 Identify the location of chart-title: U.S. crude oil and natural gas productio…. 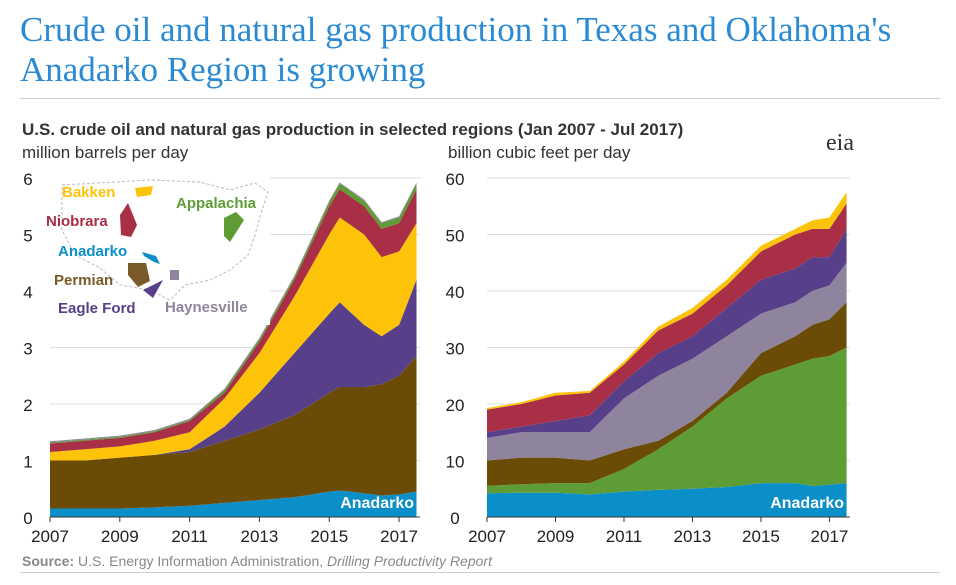
(353, 129).